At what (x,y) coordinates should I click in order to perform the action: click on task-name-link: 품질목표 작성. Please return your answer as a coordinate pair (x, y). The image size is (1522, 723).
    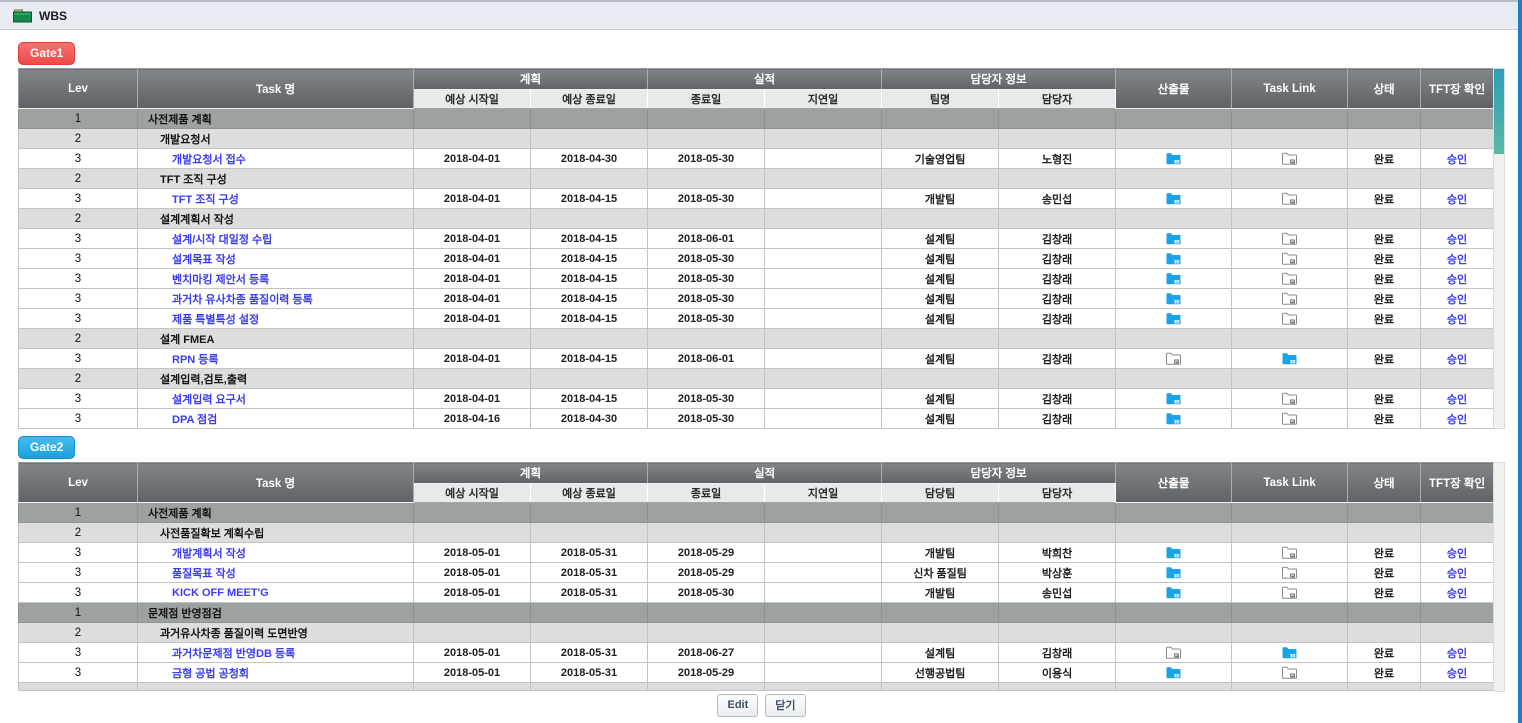
    Looking at the image, I should click on (204, 573).